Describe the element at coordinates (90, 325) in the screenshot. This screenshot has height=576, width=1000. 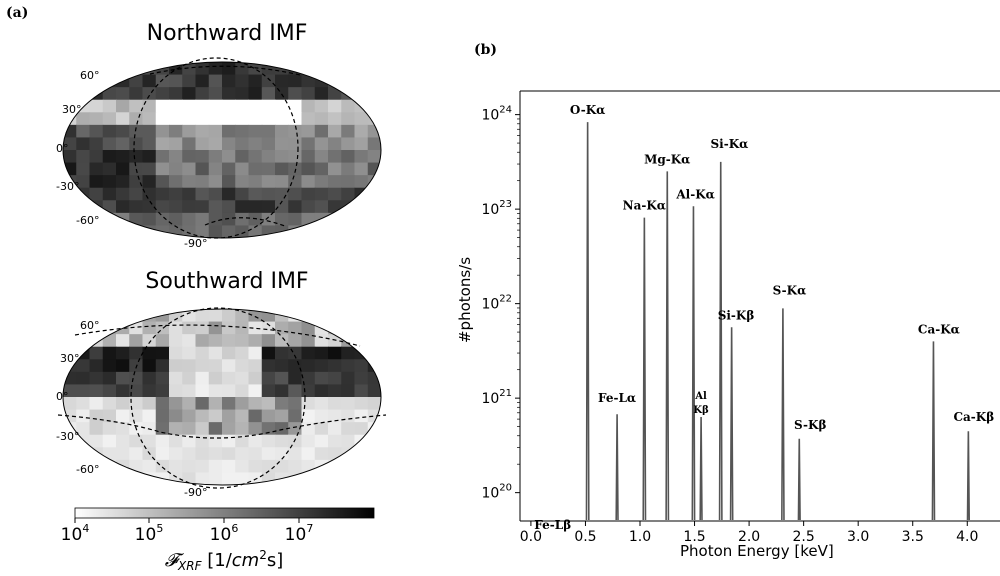
I see `lat-label: 60°` at that location.